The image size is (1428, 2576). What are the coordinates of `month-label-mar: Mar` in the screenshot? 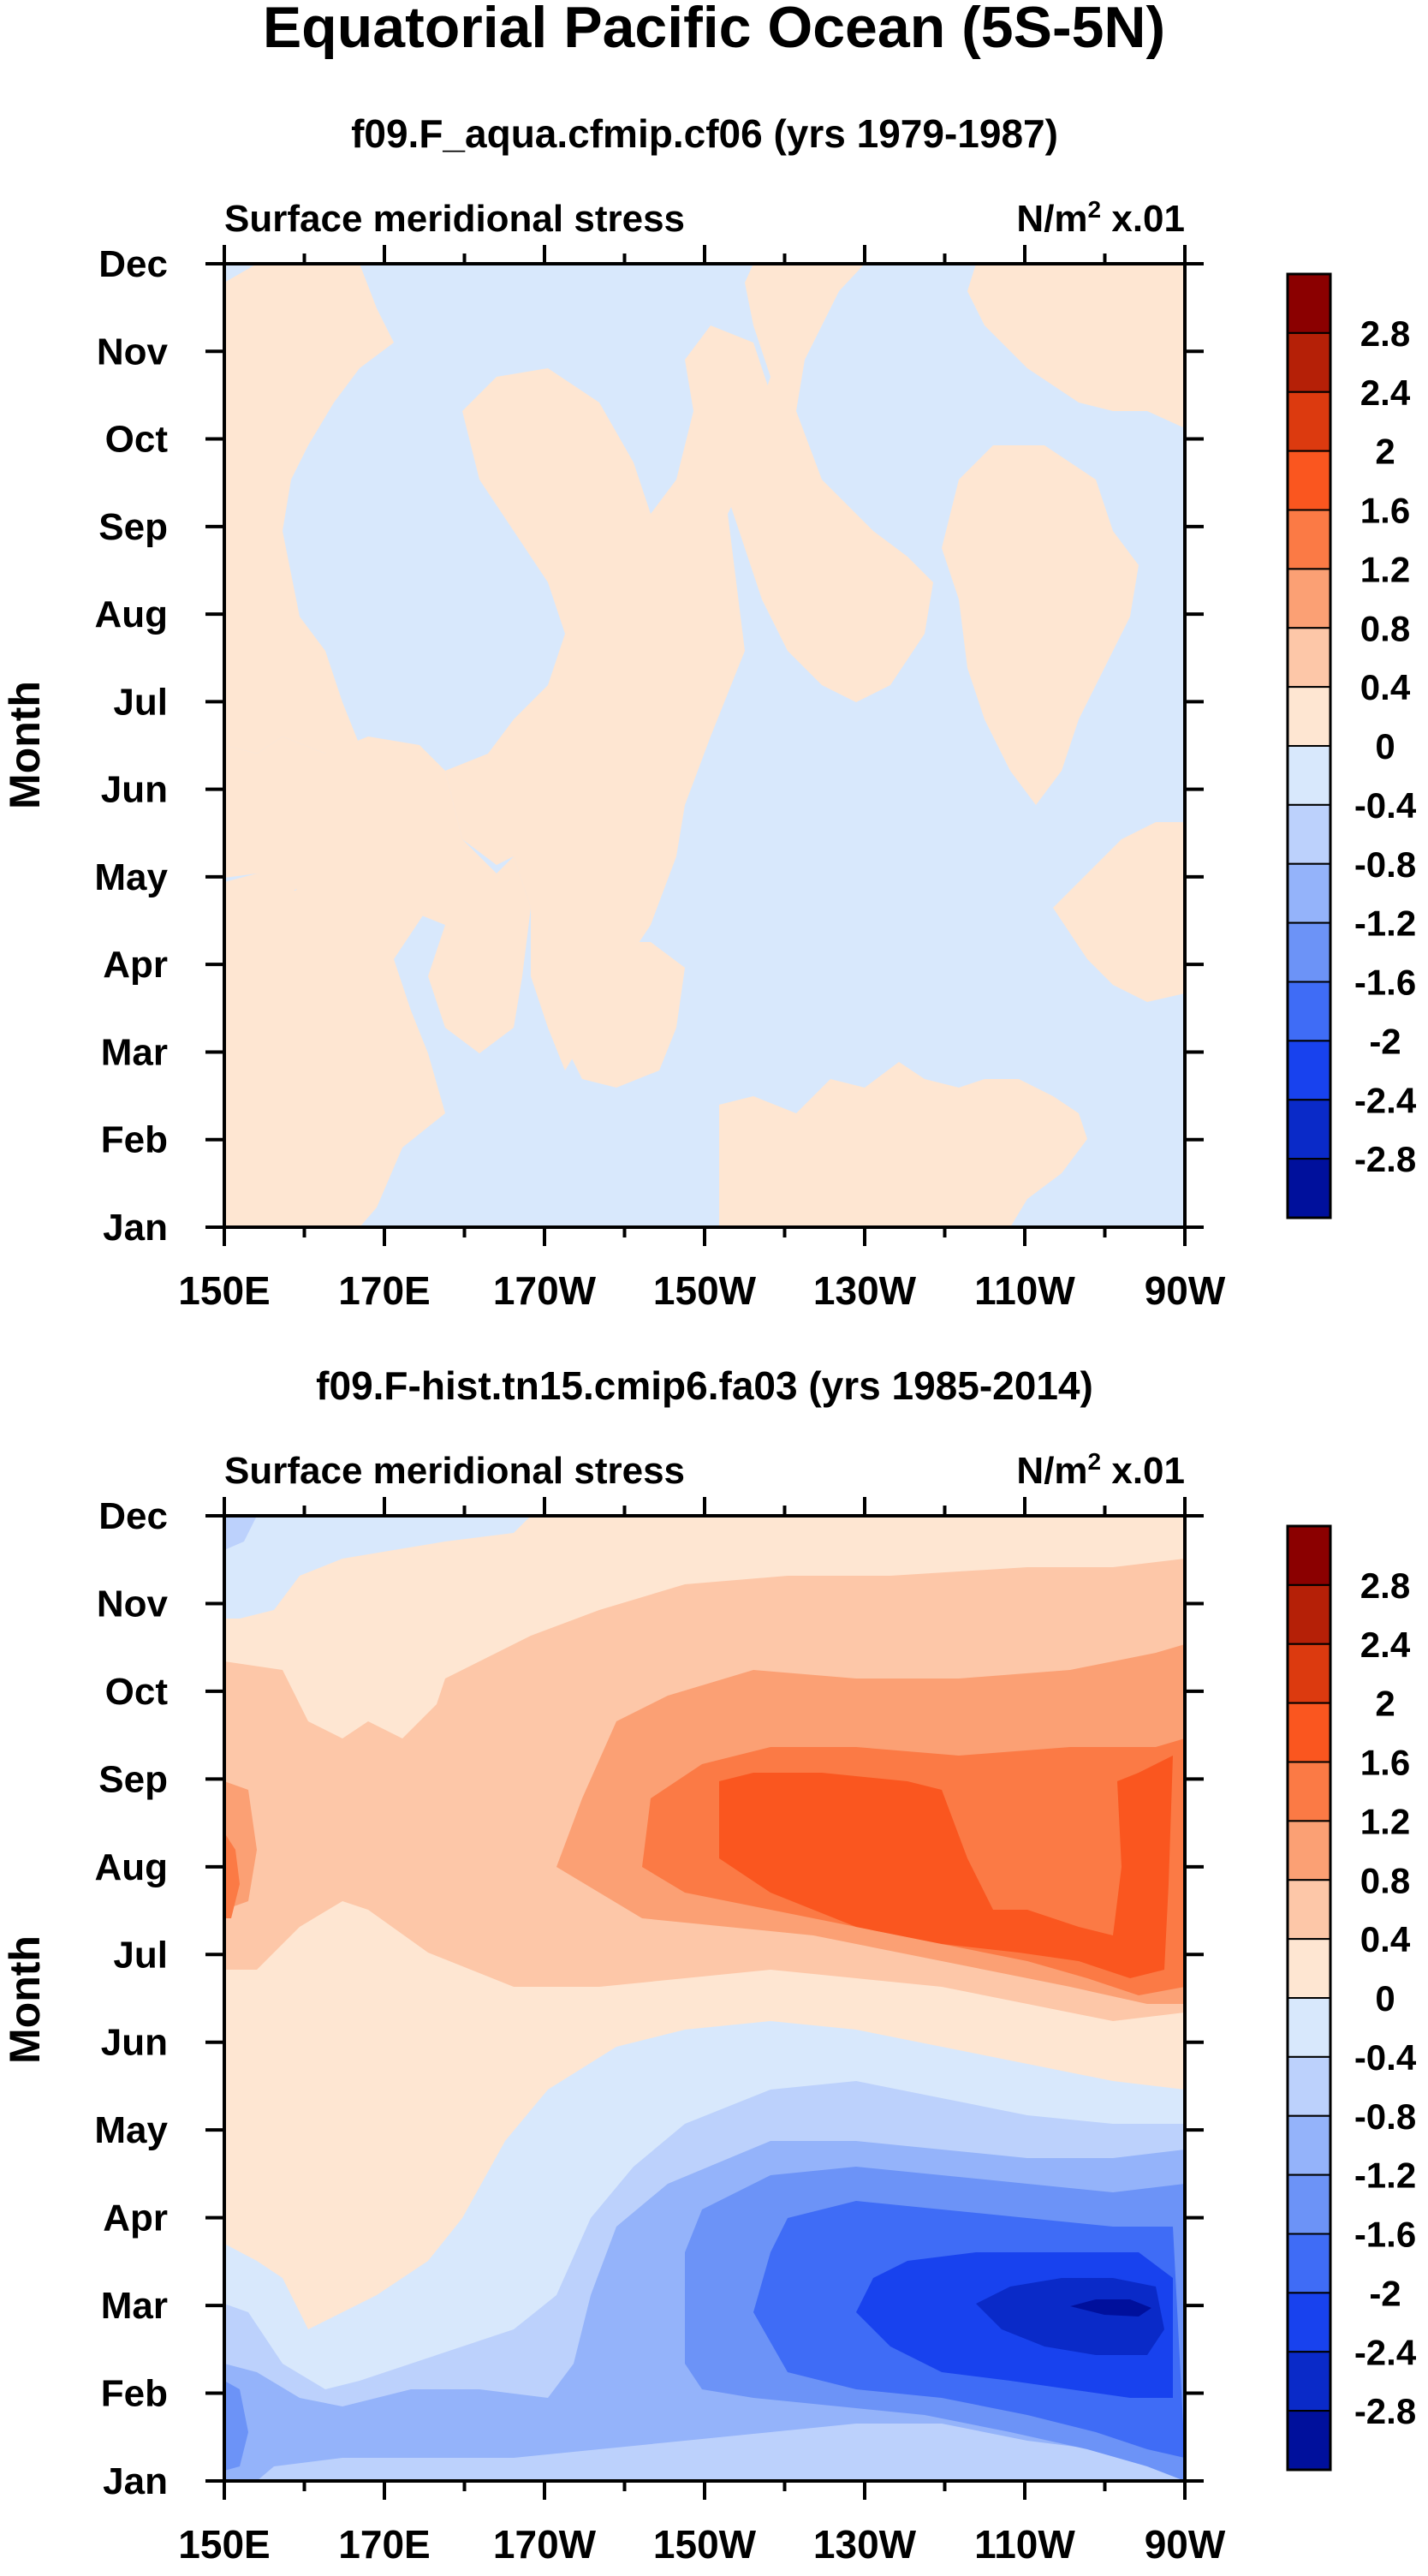 It's located at (134, 1052).